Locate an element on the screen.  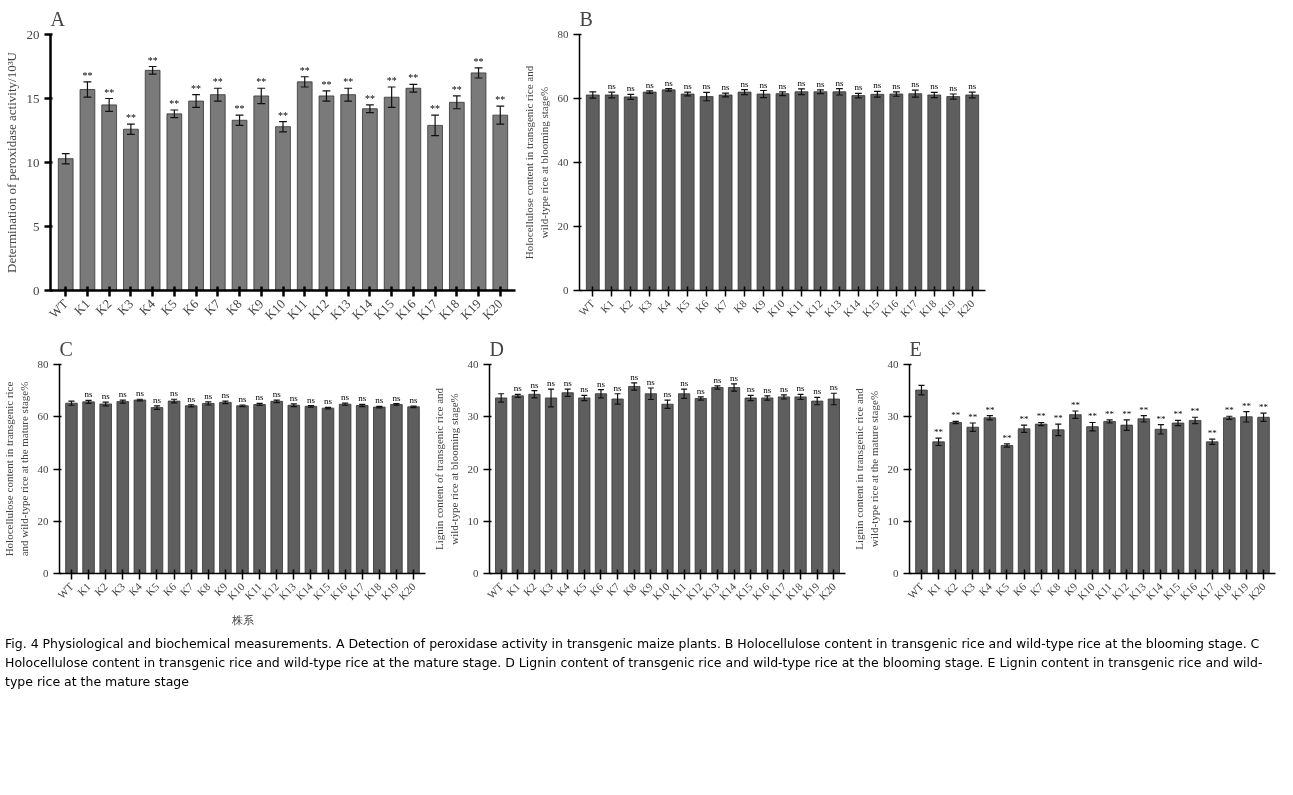
y-axis-title: Lignin content of transgenic rice and wild-type rice at blooming stage% is located at coordinates (446, 469).